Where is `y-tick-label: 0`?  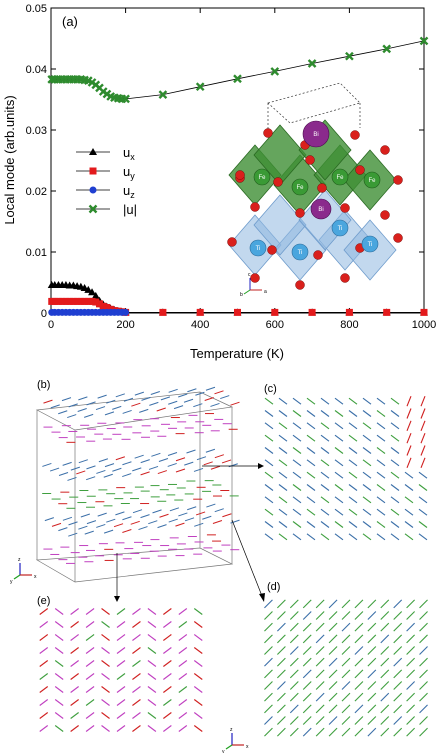
y-tick-label: 0 is located at coordinates (44, 314).